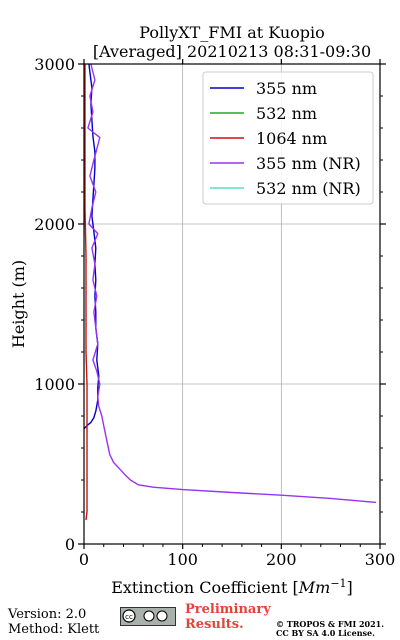 The height and width of the screenshot is (640, 400). I want to click on chart-title: PollyXT_FMI at Kuopio, so click(232, 32).